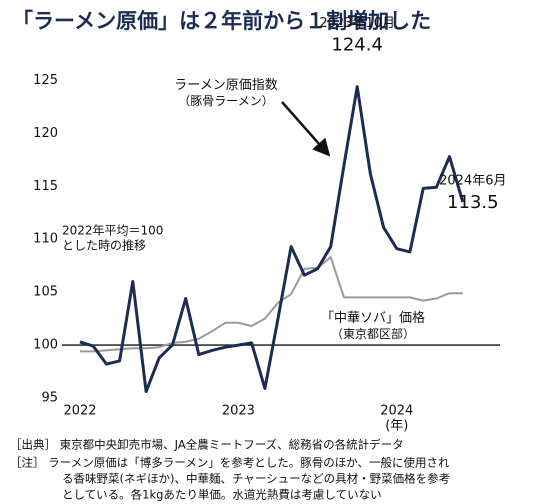 This screenshot has height=504, width=535. I want to click on arrow, so click(306, 129).